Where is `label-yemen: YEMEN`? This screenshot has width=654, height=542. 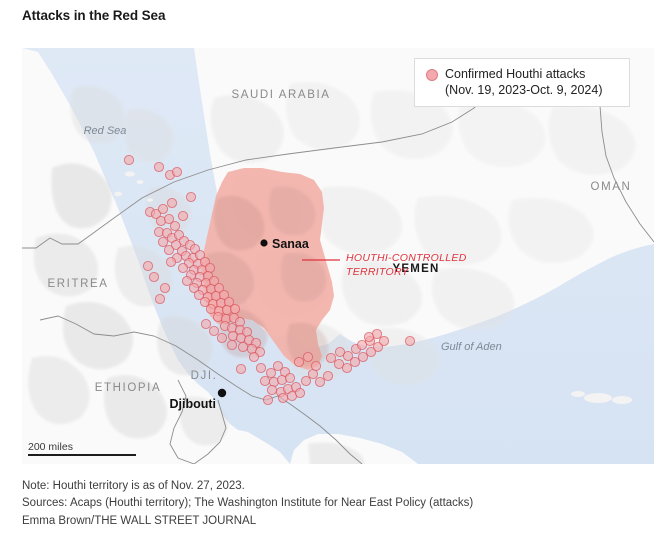 label-yemen: YEMEN is located at coordinates (416, 269).